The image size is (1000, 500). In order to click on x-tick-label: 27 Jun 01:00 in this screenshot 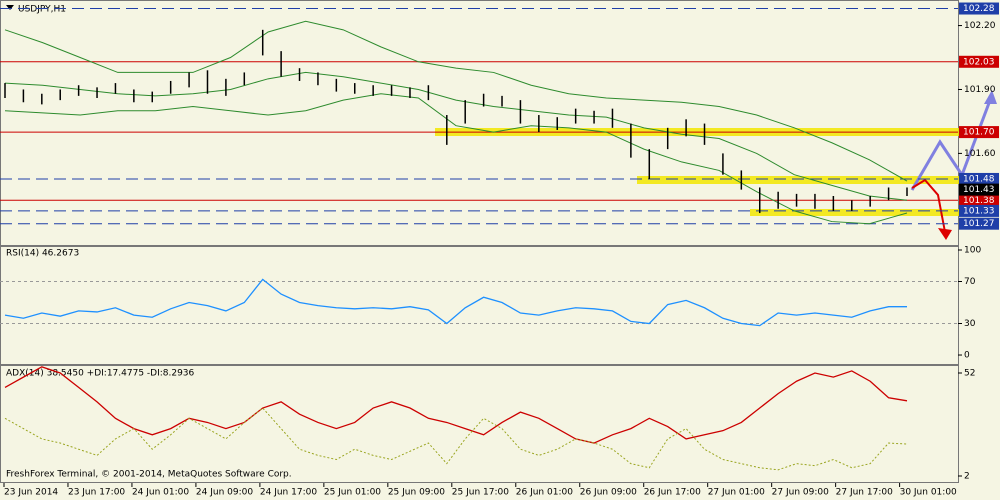, I will do `click(736, 493)`.